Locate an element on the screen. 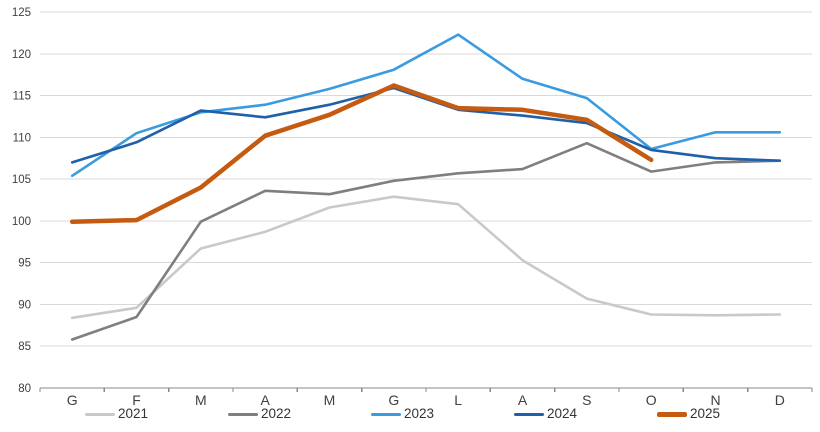  y-axis-label: 80 is located at coordinates (24, 389).